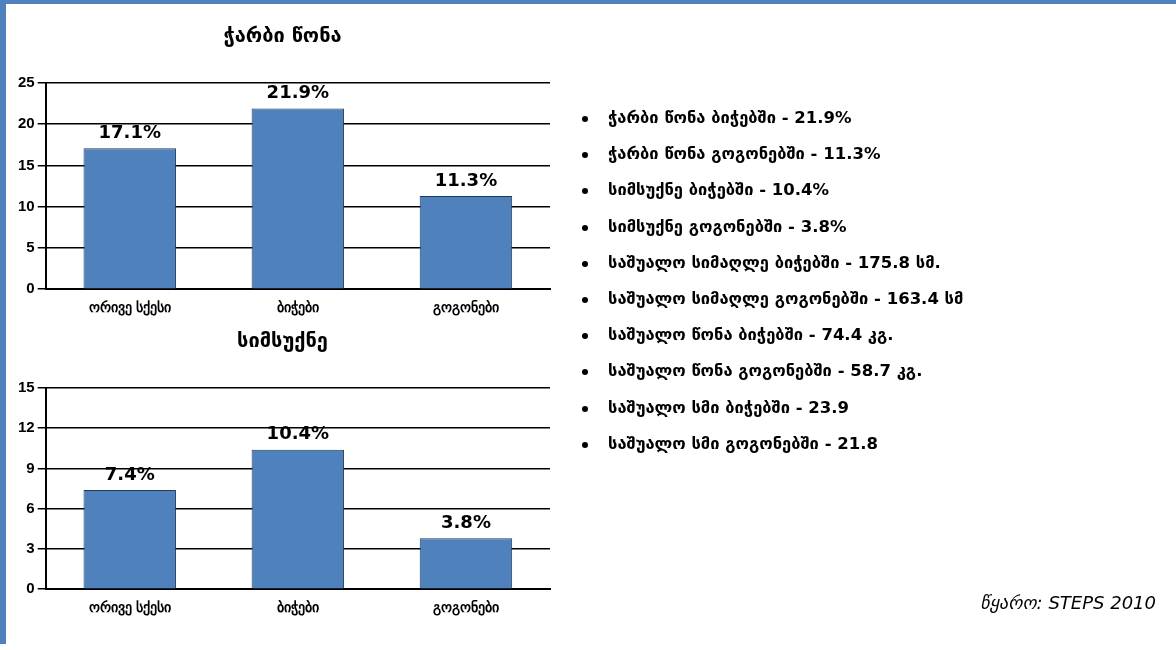  What do you see at coordinates (743, 443) in the screenshot?
I see `text: საშუალო სმი გოგონებში - 21.8` at bounding box center [743, 443].